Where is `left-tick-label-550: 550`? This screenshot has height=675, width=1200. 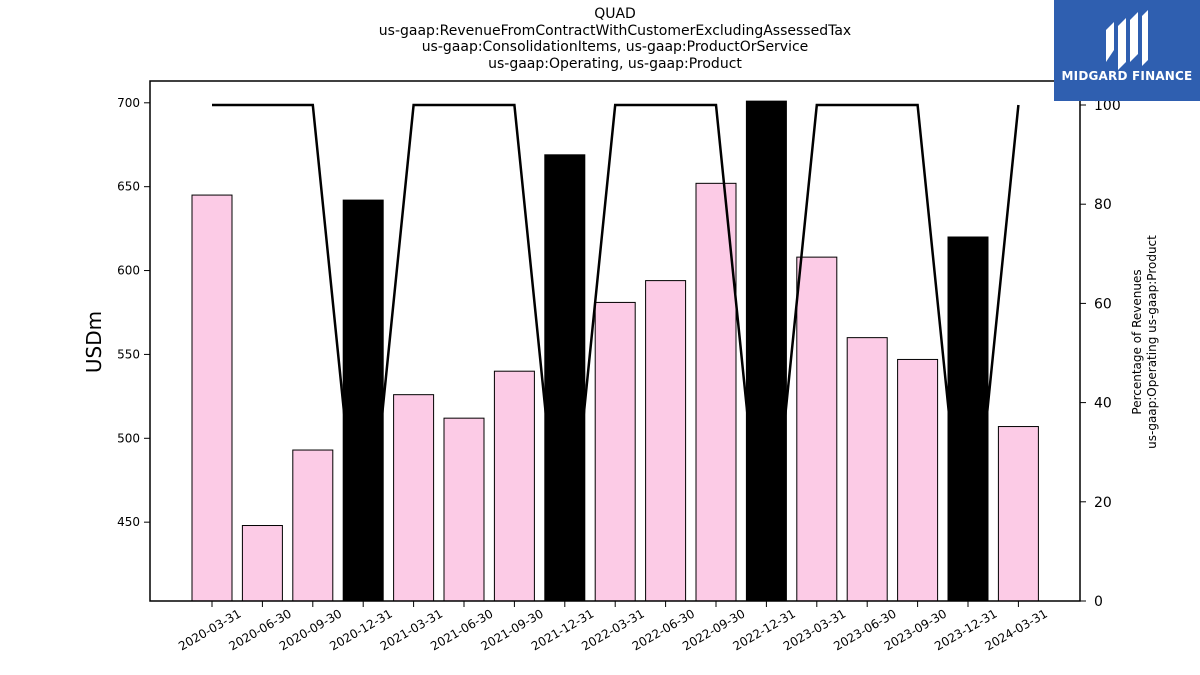 left-tick-label-550: 550 is located at coordinates (128, 354).